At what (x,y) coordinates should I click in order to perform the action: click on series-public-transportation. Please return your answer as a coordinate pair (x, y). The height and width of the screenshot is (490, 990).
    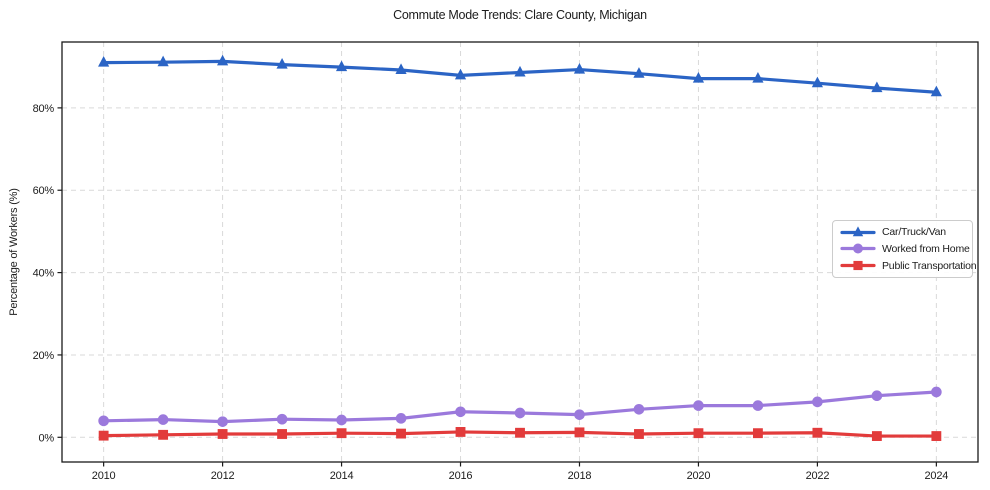
    Looking at the image, I should click on (520, 434).